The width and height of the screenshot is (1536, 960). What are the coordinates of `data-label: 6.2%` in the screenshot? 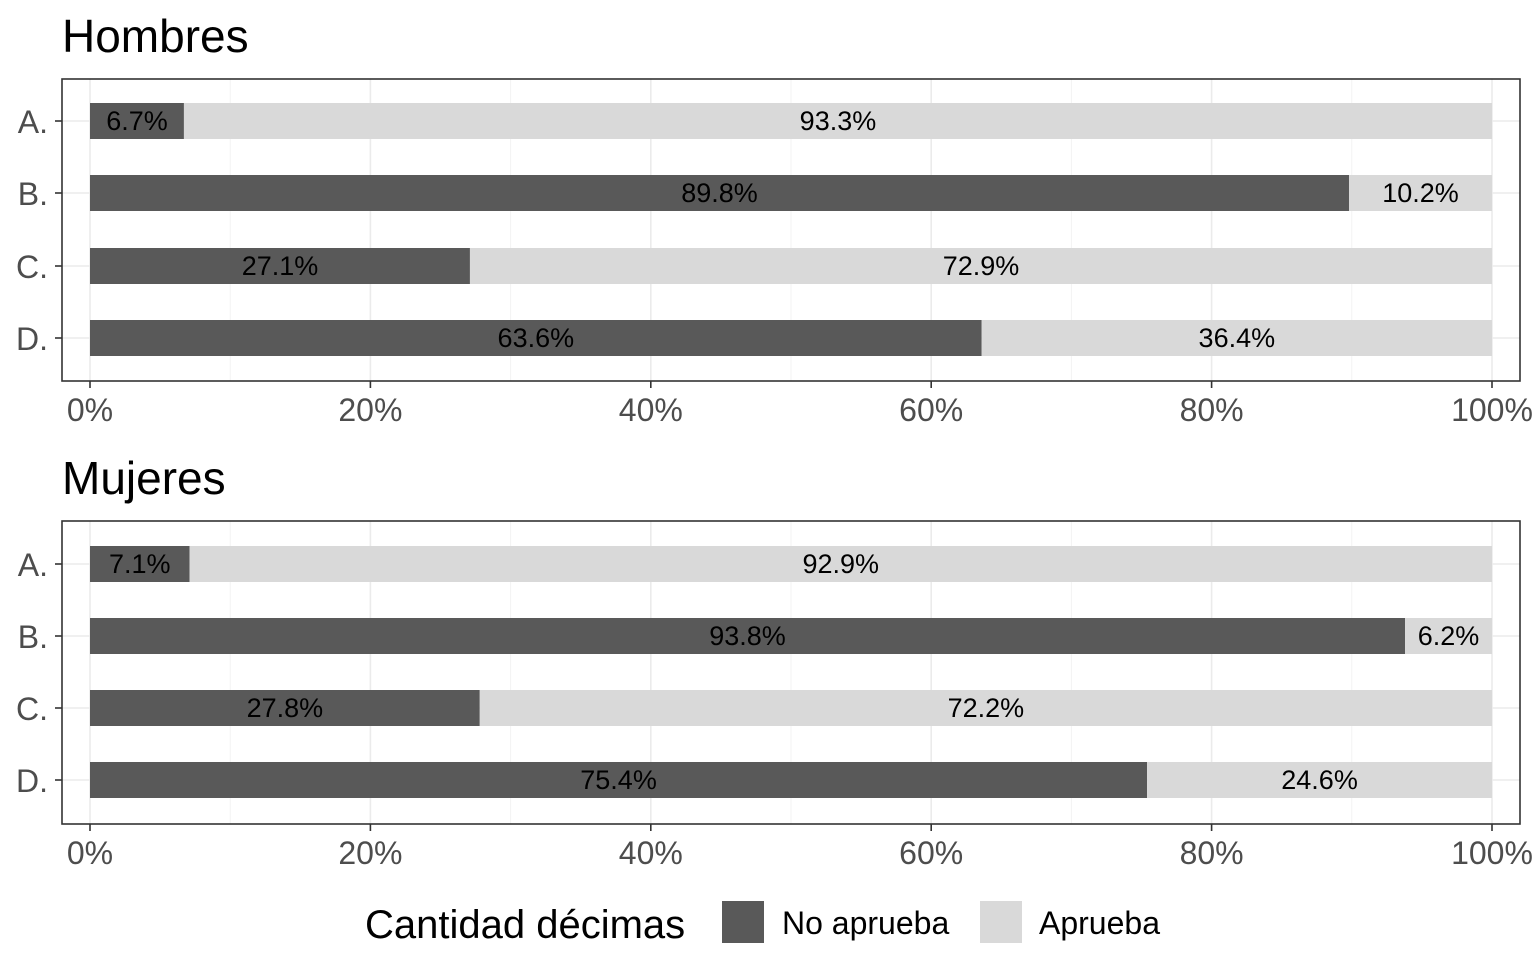 It's located at (1449, 636).